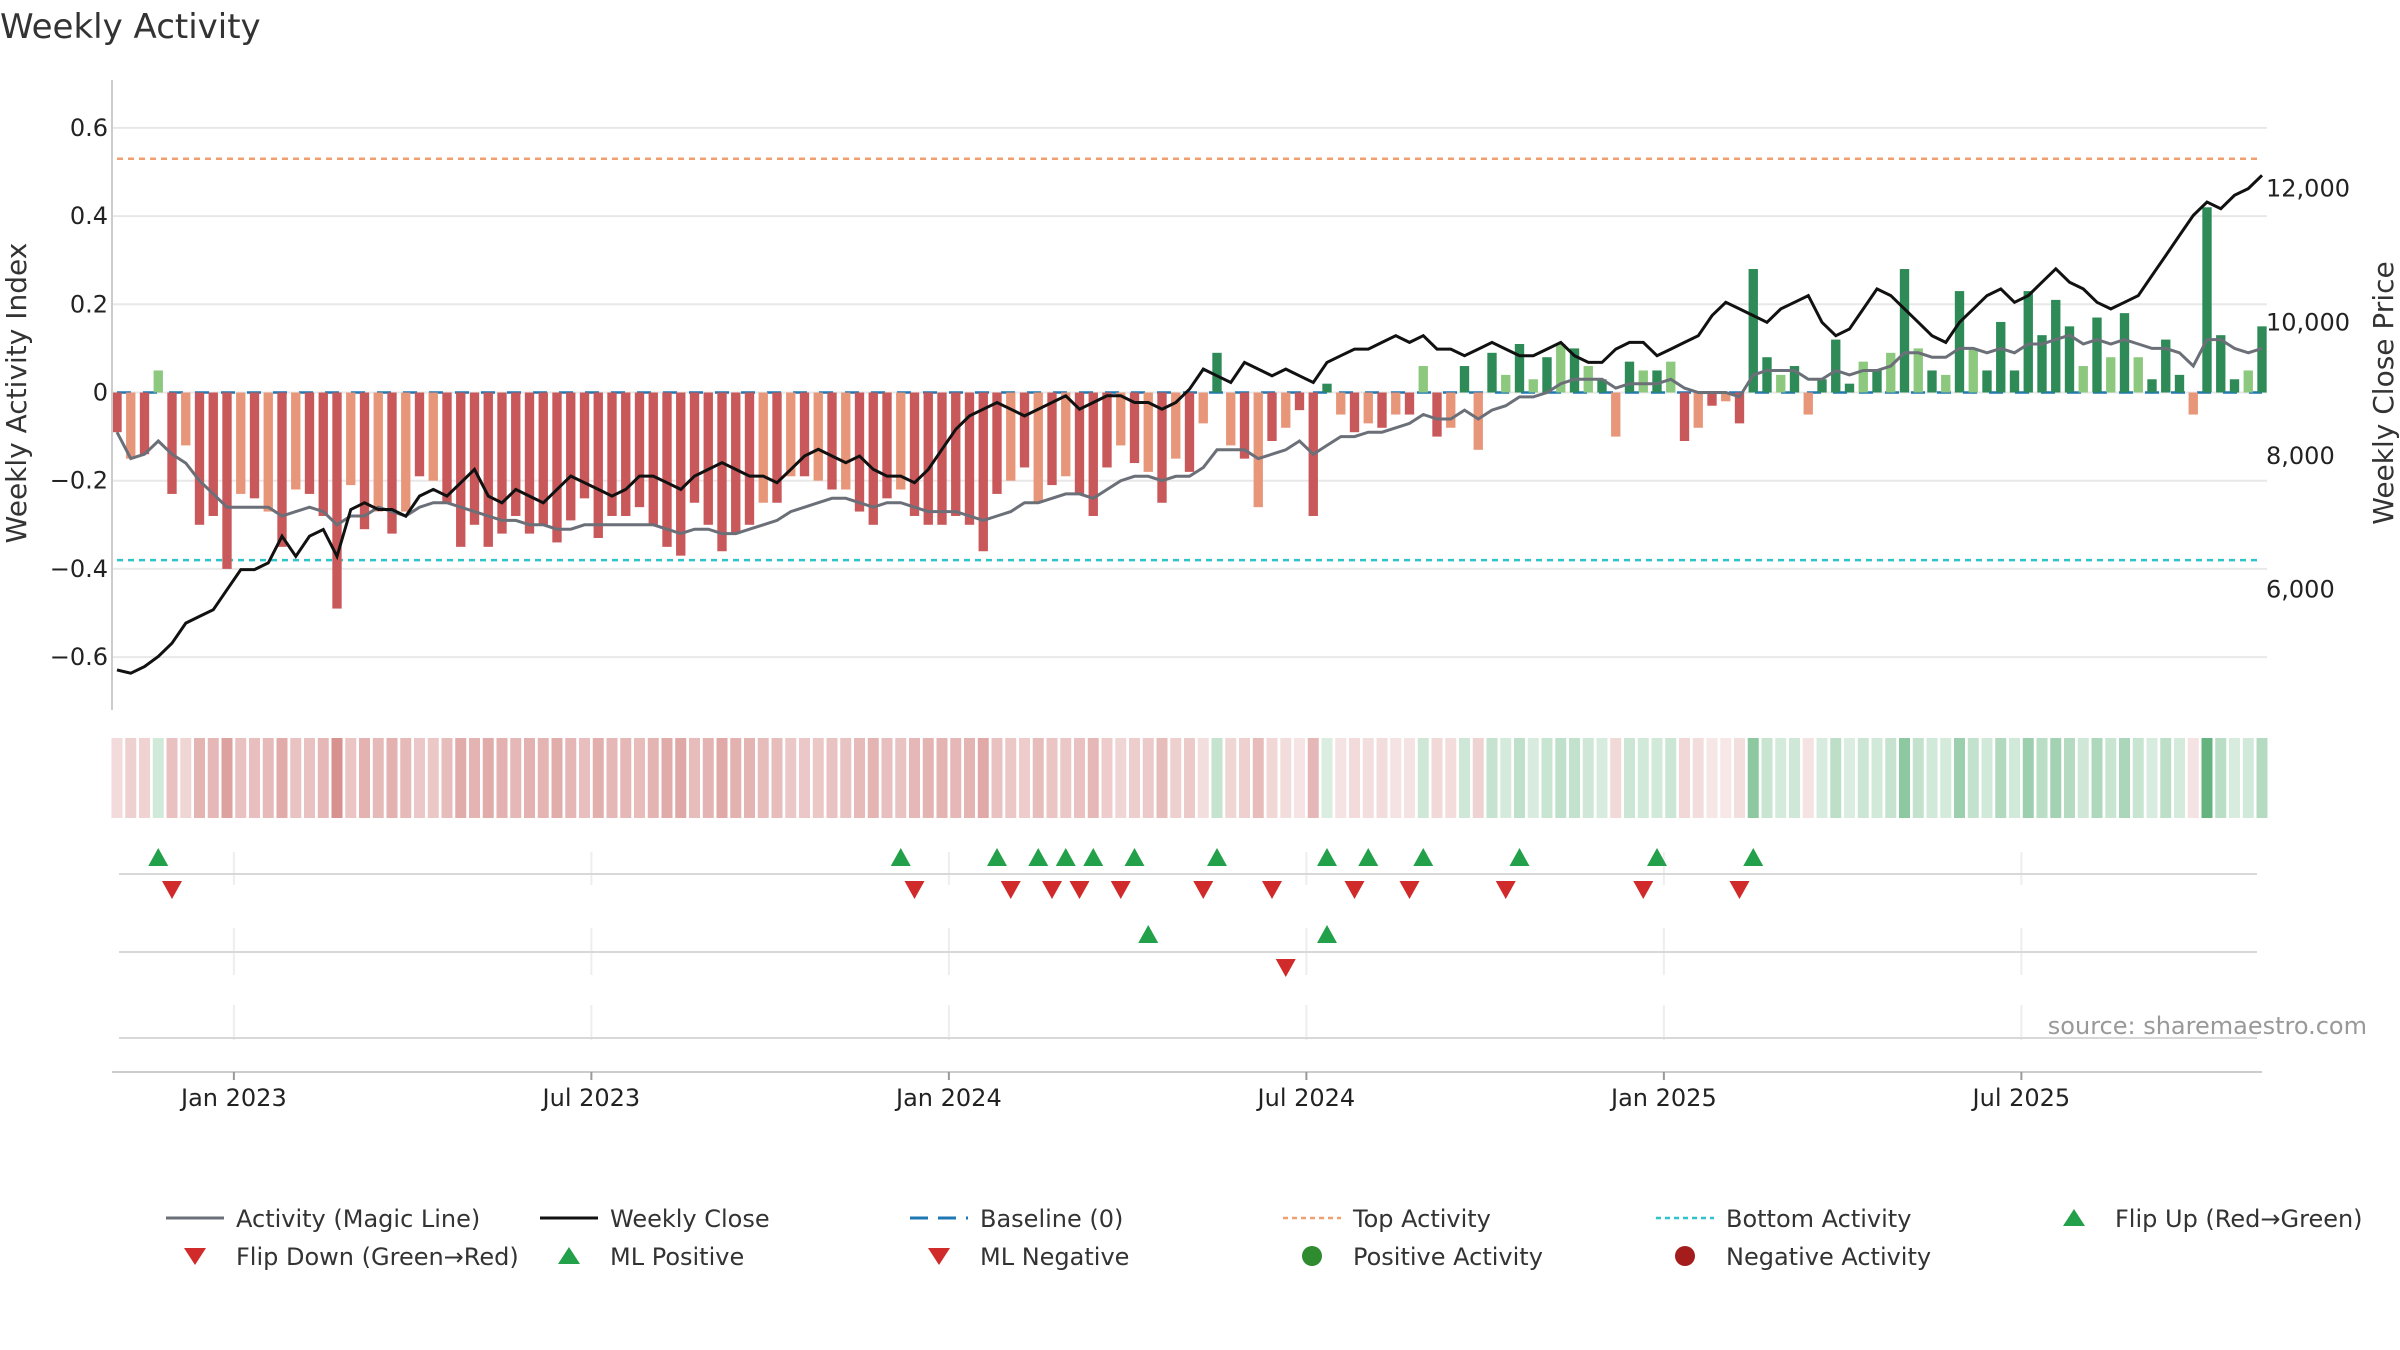 The width and height of the screenshot is (2400, 1350). Describe the element at coordinates (89, 128) in the screenshot. I see `y-left-tick-label: 0.6` at that location.